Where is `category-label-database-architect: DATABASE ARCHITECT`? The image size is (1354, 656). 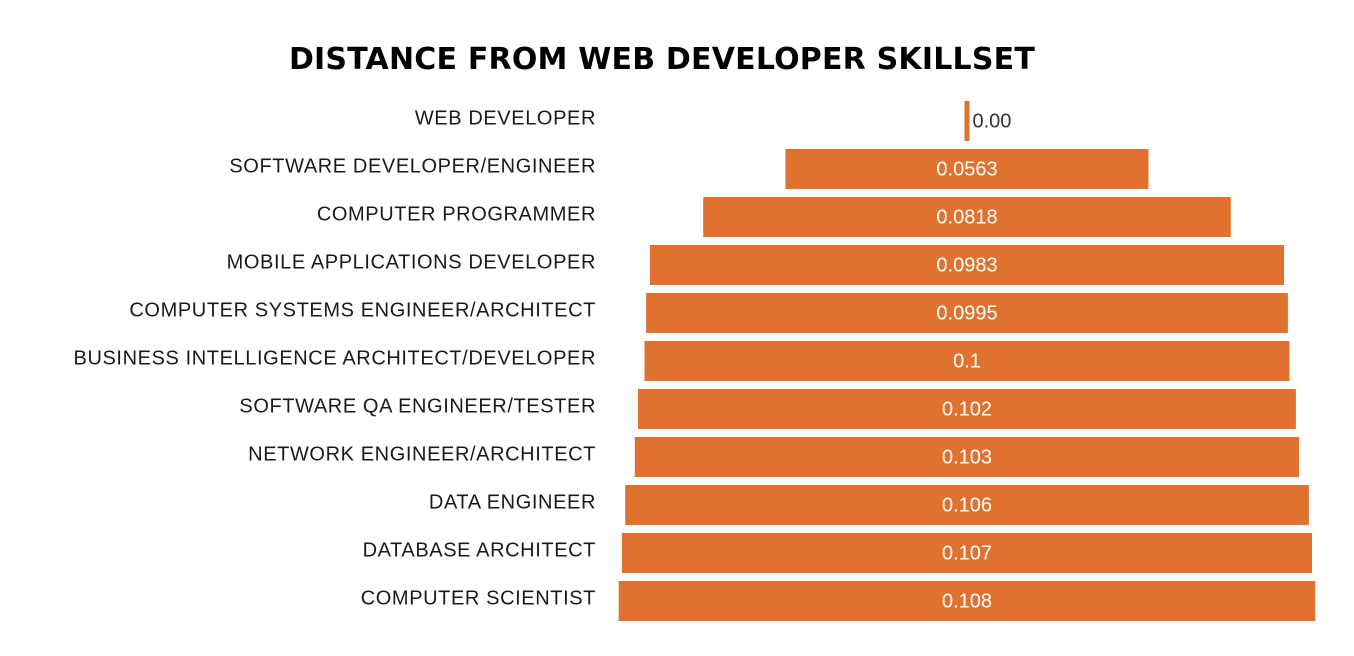
category-label-database-architect: DATABASE ARCHITECT is located at coordinates (479, 550).